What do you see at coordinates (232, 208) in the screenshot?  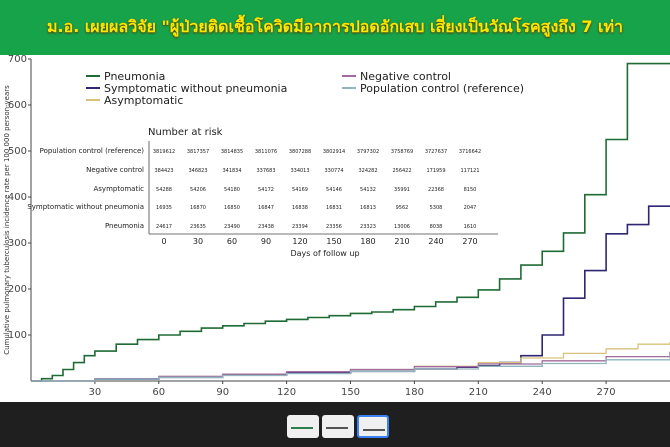 I see `risk-cell: 16850` at bounding box center [232, 208].